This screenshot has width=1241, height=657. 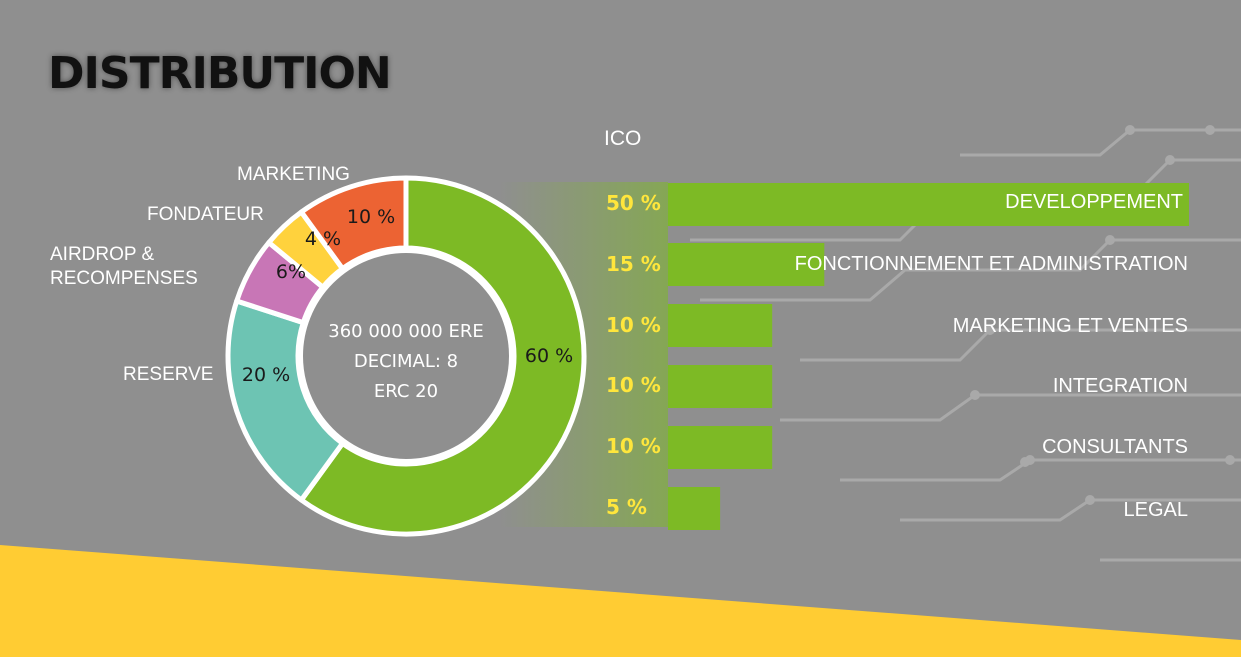 What do you see at coordinates (406, 331) in the screenshot?
I see `donut-center-supply: 360 000 000 ERE` at bounding box center [406, 331].